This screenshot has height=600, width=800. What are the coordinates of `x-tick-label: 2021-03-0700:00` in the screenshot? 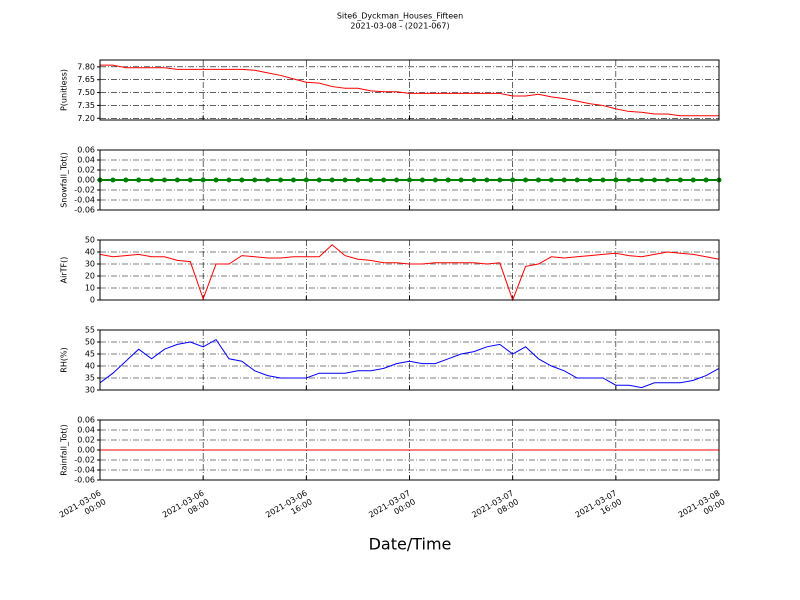 It's located at (392, 508).